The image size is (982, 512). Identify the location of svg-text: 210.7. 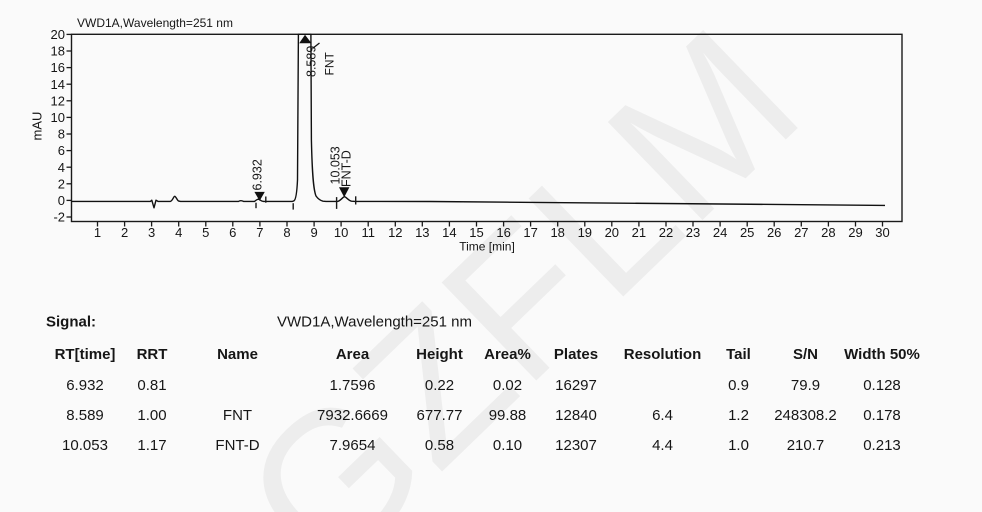
(806, 445).